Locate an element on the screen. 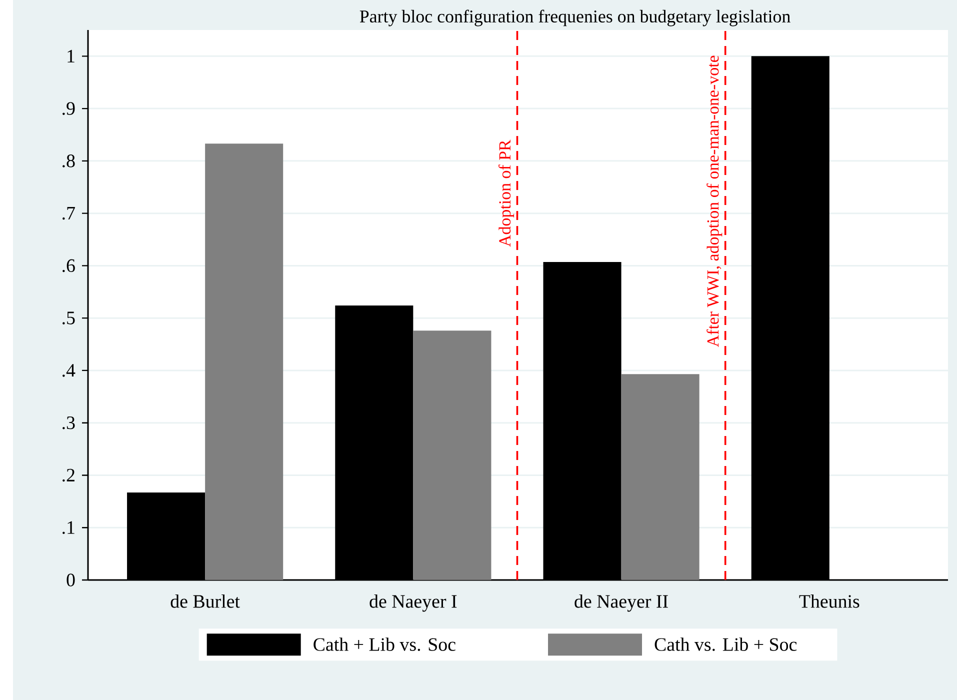  y-tick-label: .5 is located at coordinates (68, 318).